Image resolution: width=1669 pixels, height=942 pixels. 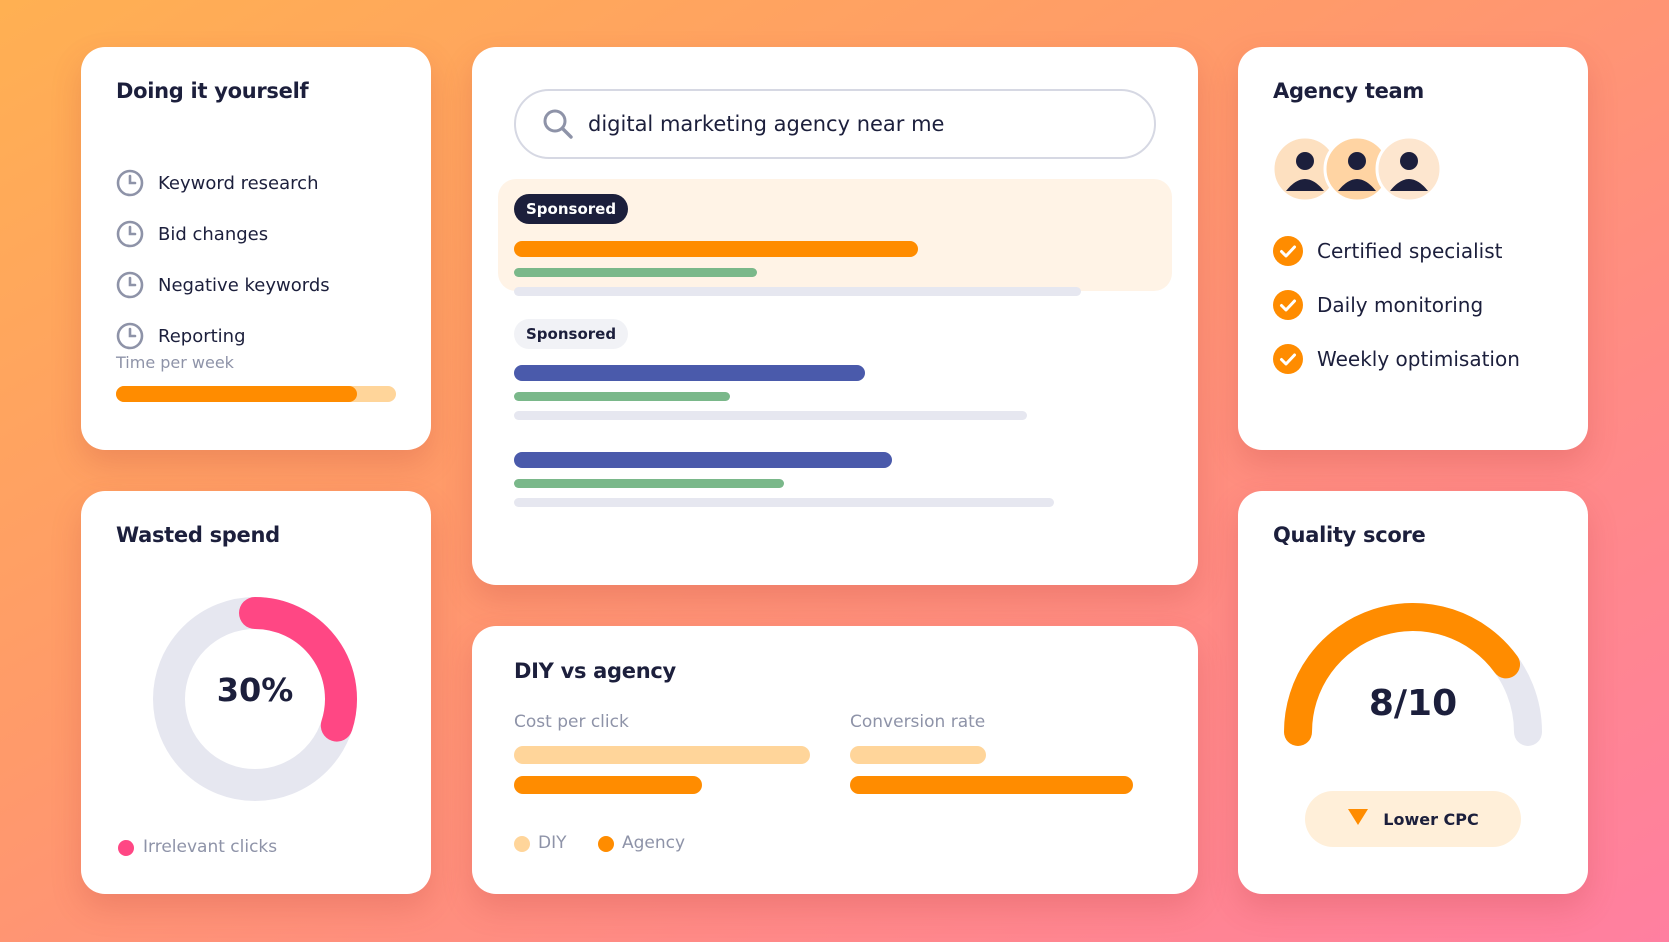 I want to click on lower-cpc-badge: Lower CPC, so click(x=1413, y=819).